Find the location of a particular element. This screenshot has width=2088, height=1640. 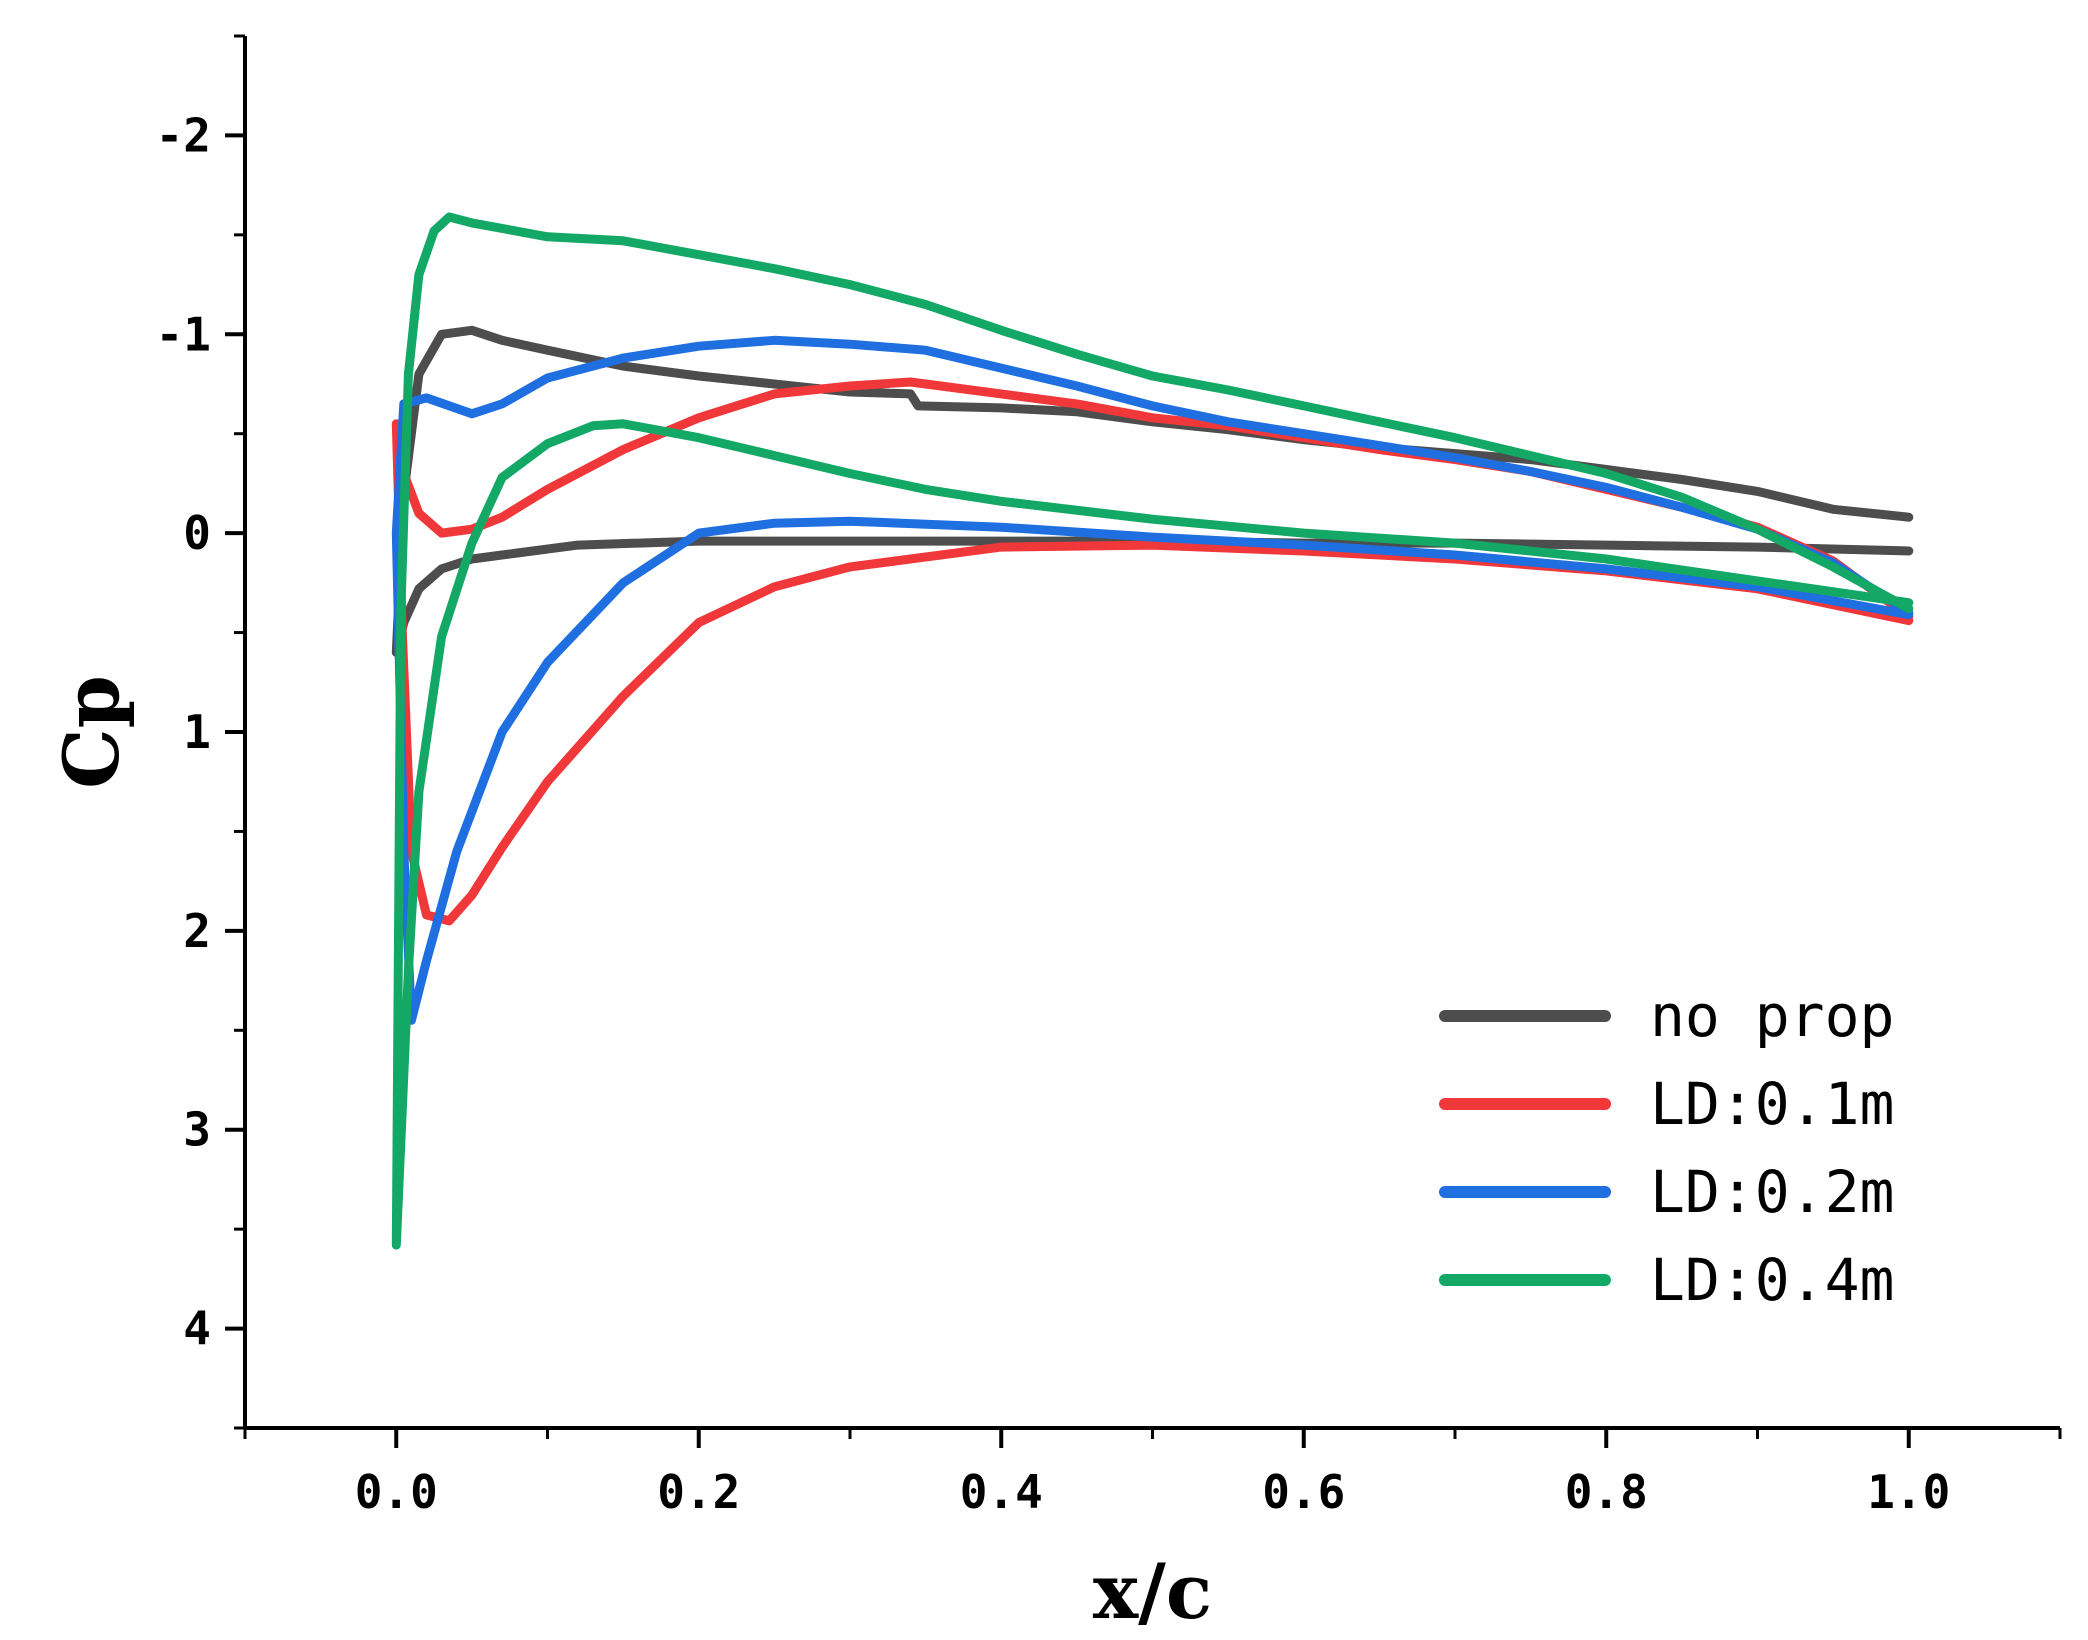

y-tick-label: 3 is located at coordinates (197, 1130).